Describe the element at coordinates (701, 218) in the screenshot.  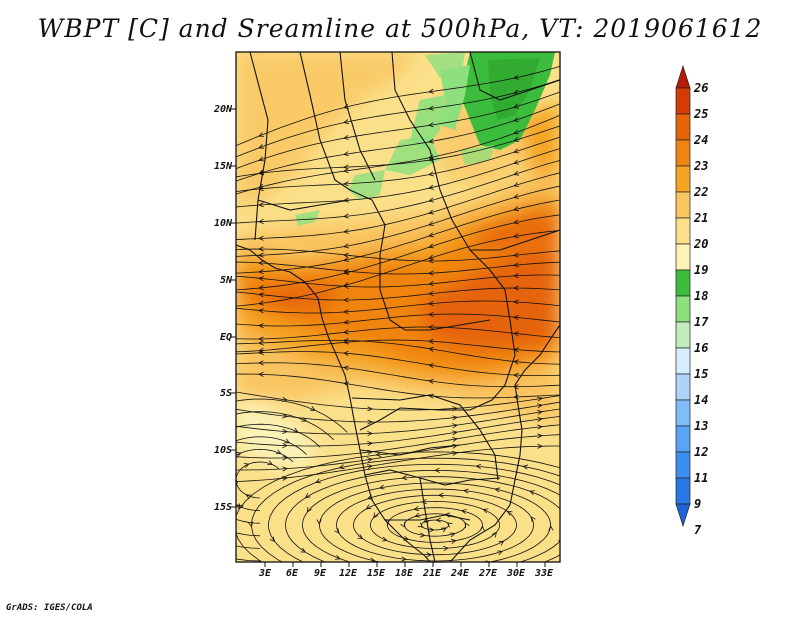
I see `colorbar-label-21: 21` at that location.